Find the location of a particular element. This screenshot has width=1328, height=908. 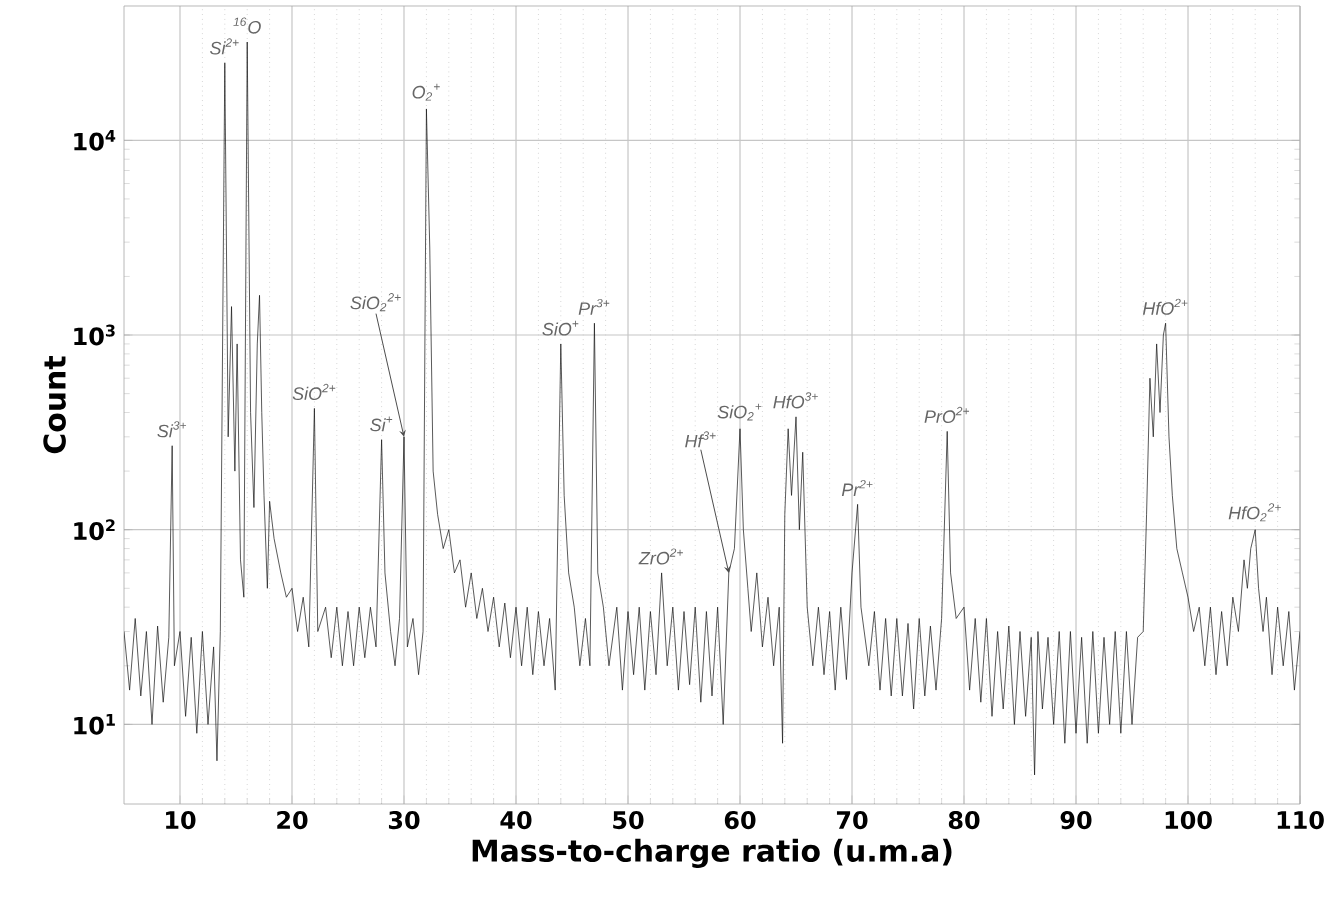

annotation: $^{16}$O is located at coordinates (247, 25).